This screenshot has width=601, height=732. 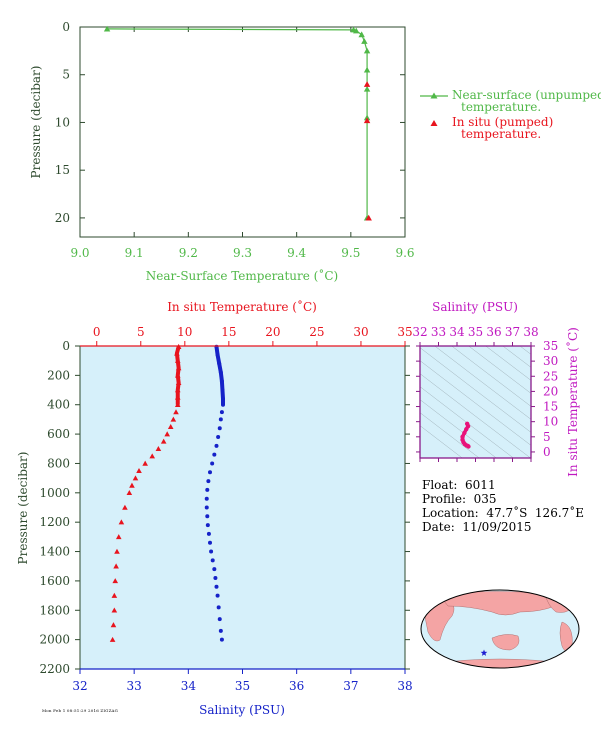 What do you see at coordinates (228, 332) in the screenshot?
I see `temperature-tick-label: 15` at bounding box center [228, 332].